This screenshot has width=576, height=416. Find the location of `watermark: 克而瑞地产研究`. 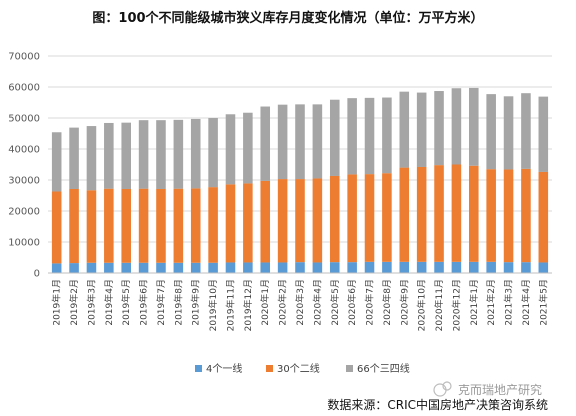

watermark: 克而瑞地产研究 is located at coordinates (487, 389).